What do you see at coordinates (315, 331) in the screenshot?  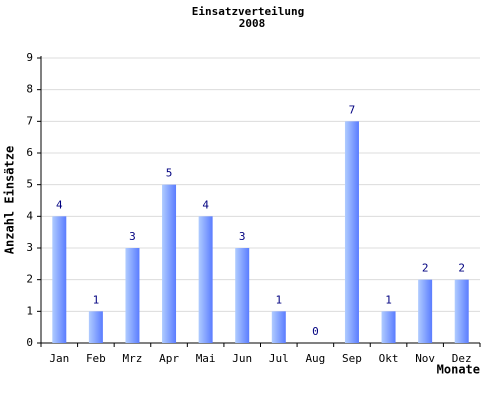 I see `value-label: 0` at bounding box center [315, 331].